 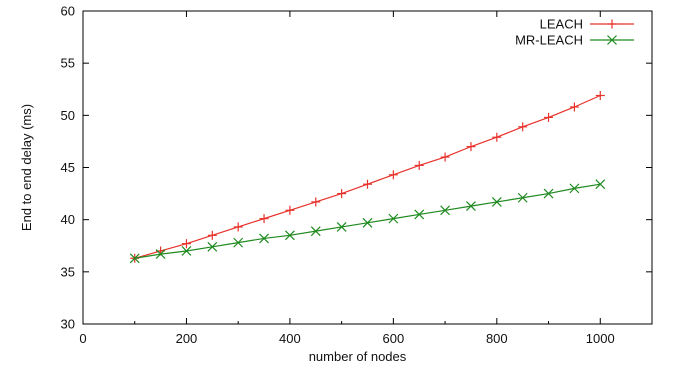 I want to click on legend-label: LEACH, so click(x=561, y=24).